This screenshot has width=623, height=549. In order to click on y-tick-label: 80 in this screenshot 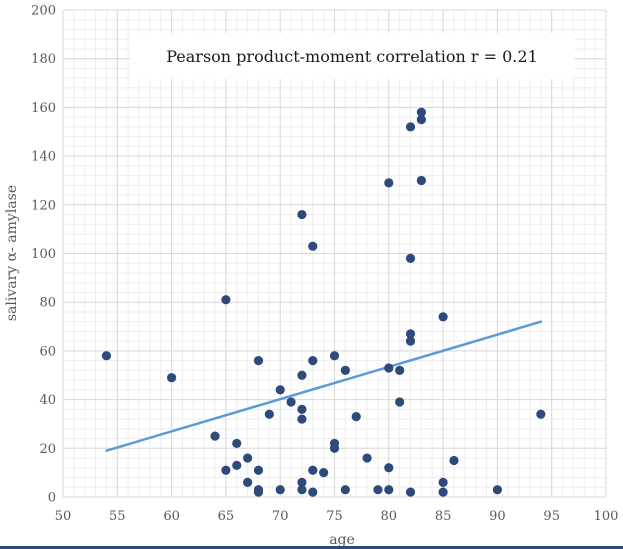, I will do `click(47, 303)`.